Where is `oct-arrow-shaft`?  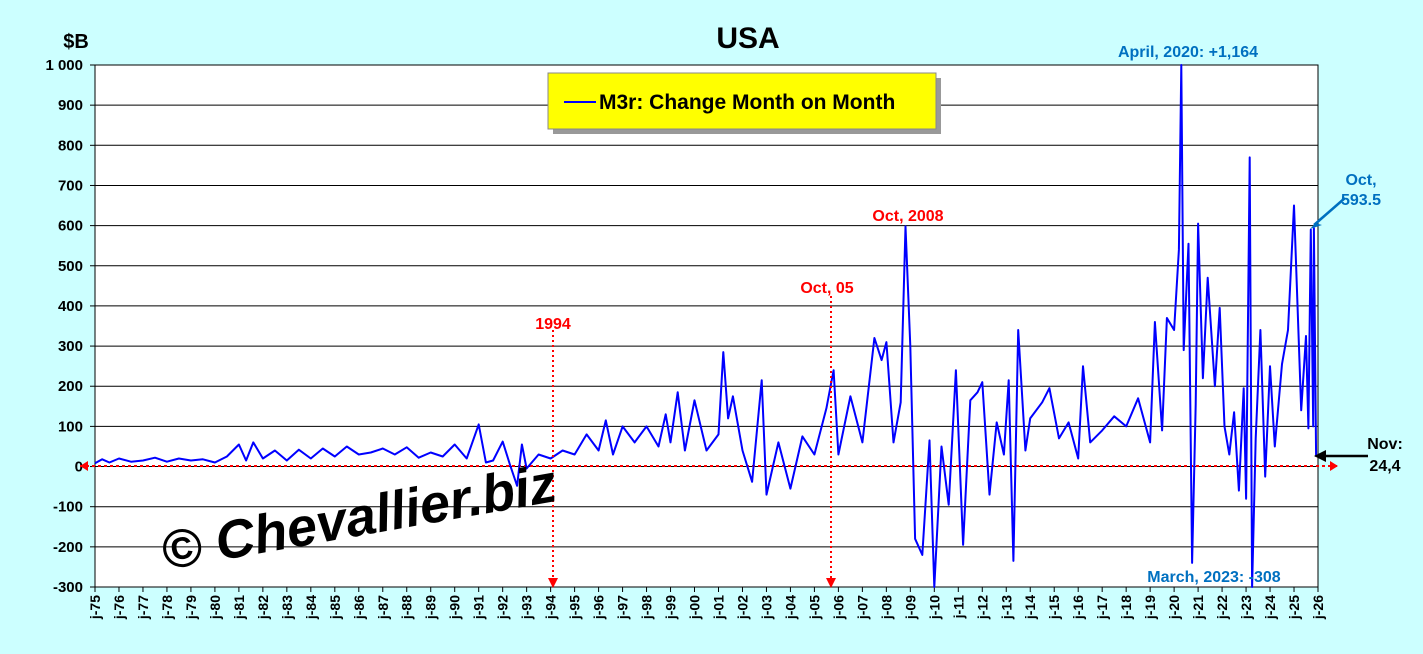 oct-arrow-shaft is located at coordinates (1329, 211).